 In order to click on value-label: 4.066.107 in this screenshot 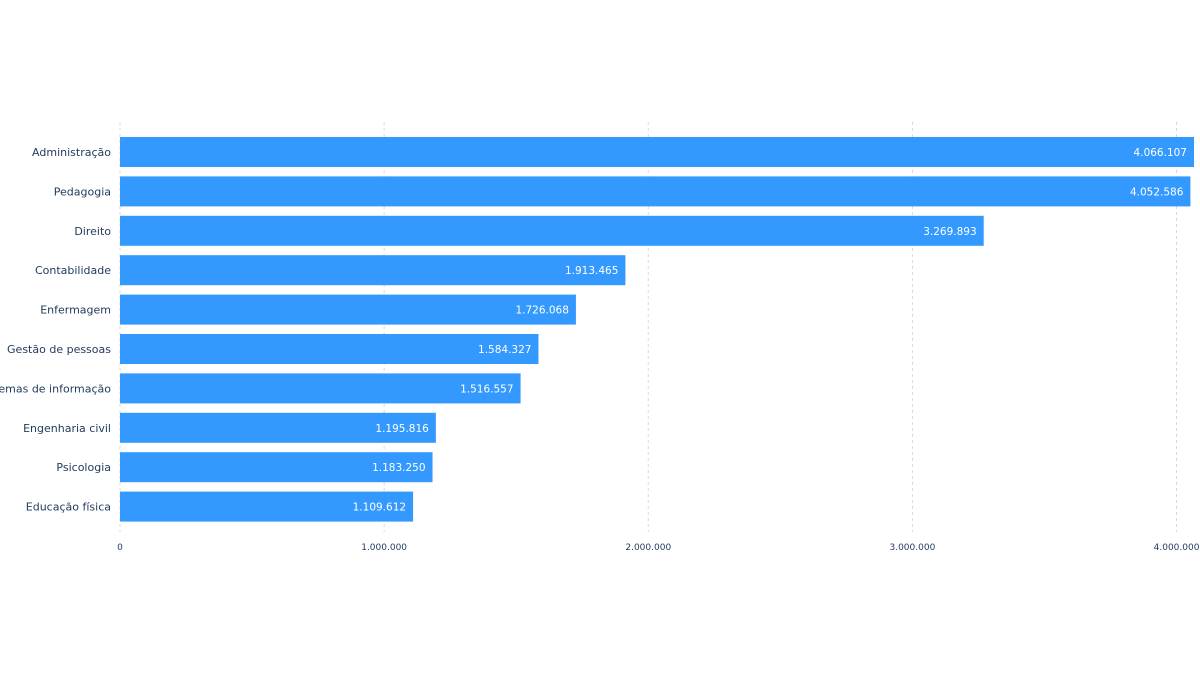, I will do `click(1160, 153)`.